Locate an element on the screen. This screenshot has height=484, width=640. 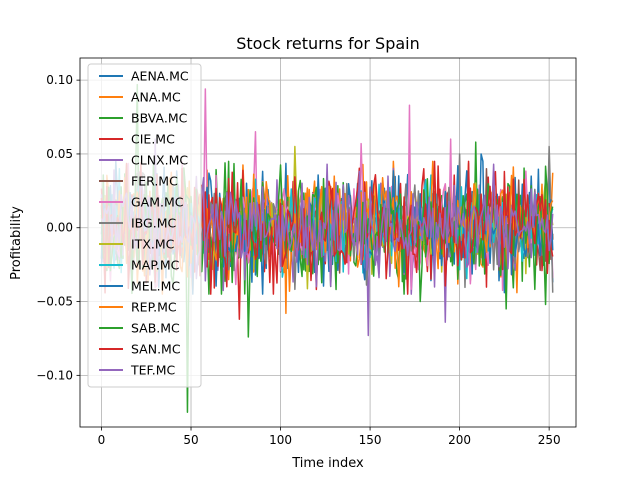
legend-label: FER.MC is located at coordinates (154, 181).